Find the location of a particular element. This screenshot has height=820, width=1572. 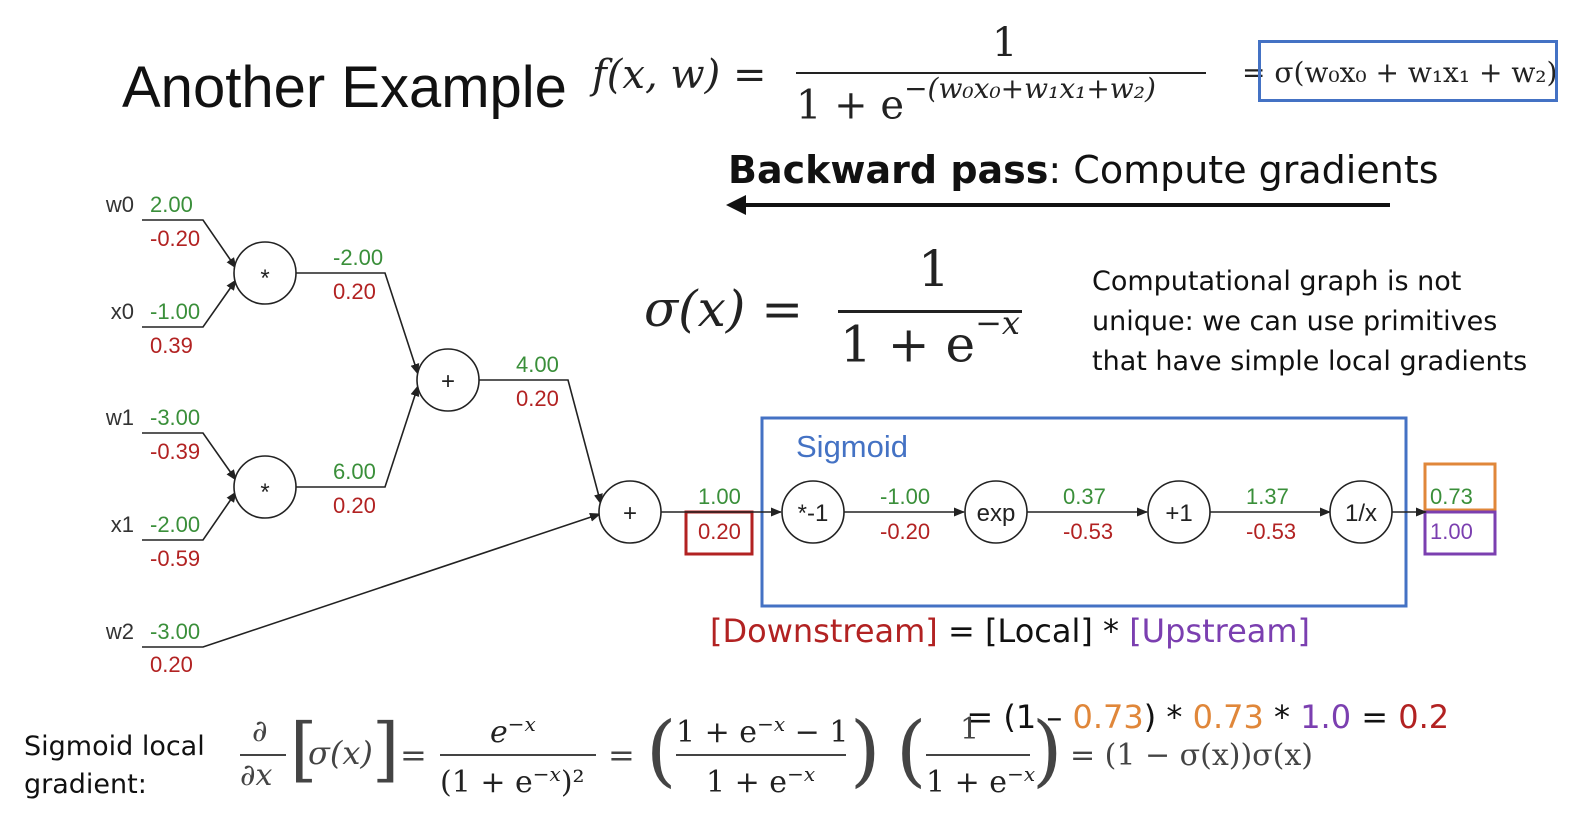

output-grad-highlight-box is located at coordinates (1460, 533).